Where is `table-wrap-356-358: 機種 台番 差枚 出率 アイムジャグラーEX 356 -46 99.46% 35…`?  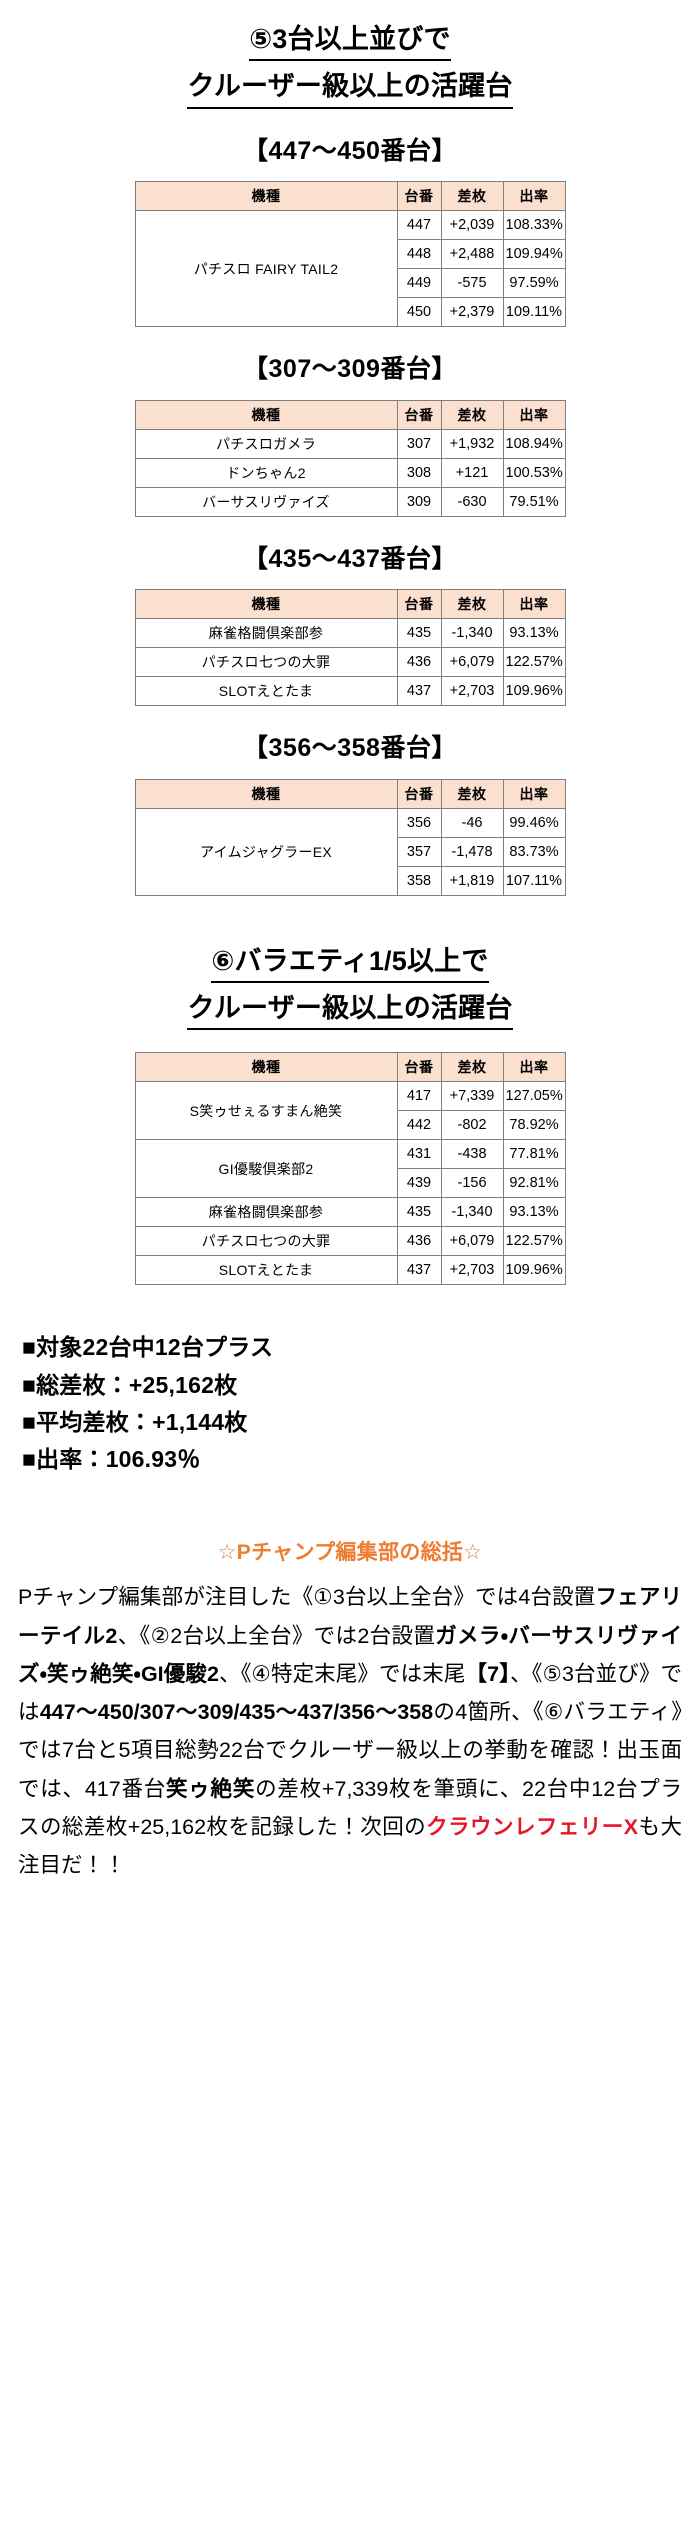
table-wrap-356-358: 機種 台番 差枚 出率 アイムジャグラーEX 356 -46 99.46% 35… is located at coordinates (350, 837).